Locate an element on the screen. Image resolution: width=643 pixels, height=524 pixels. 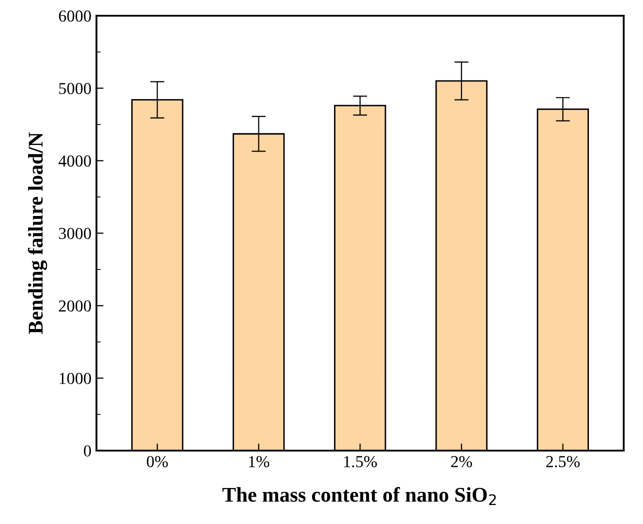
x-tick-label: 1.5% is located at coordinates (360, 462).